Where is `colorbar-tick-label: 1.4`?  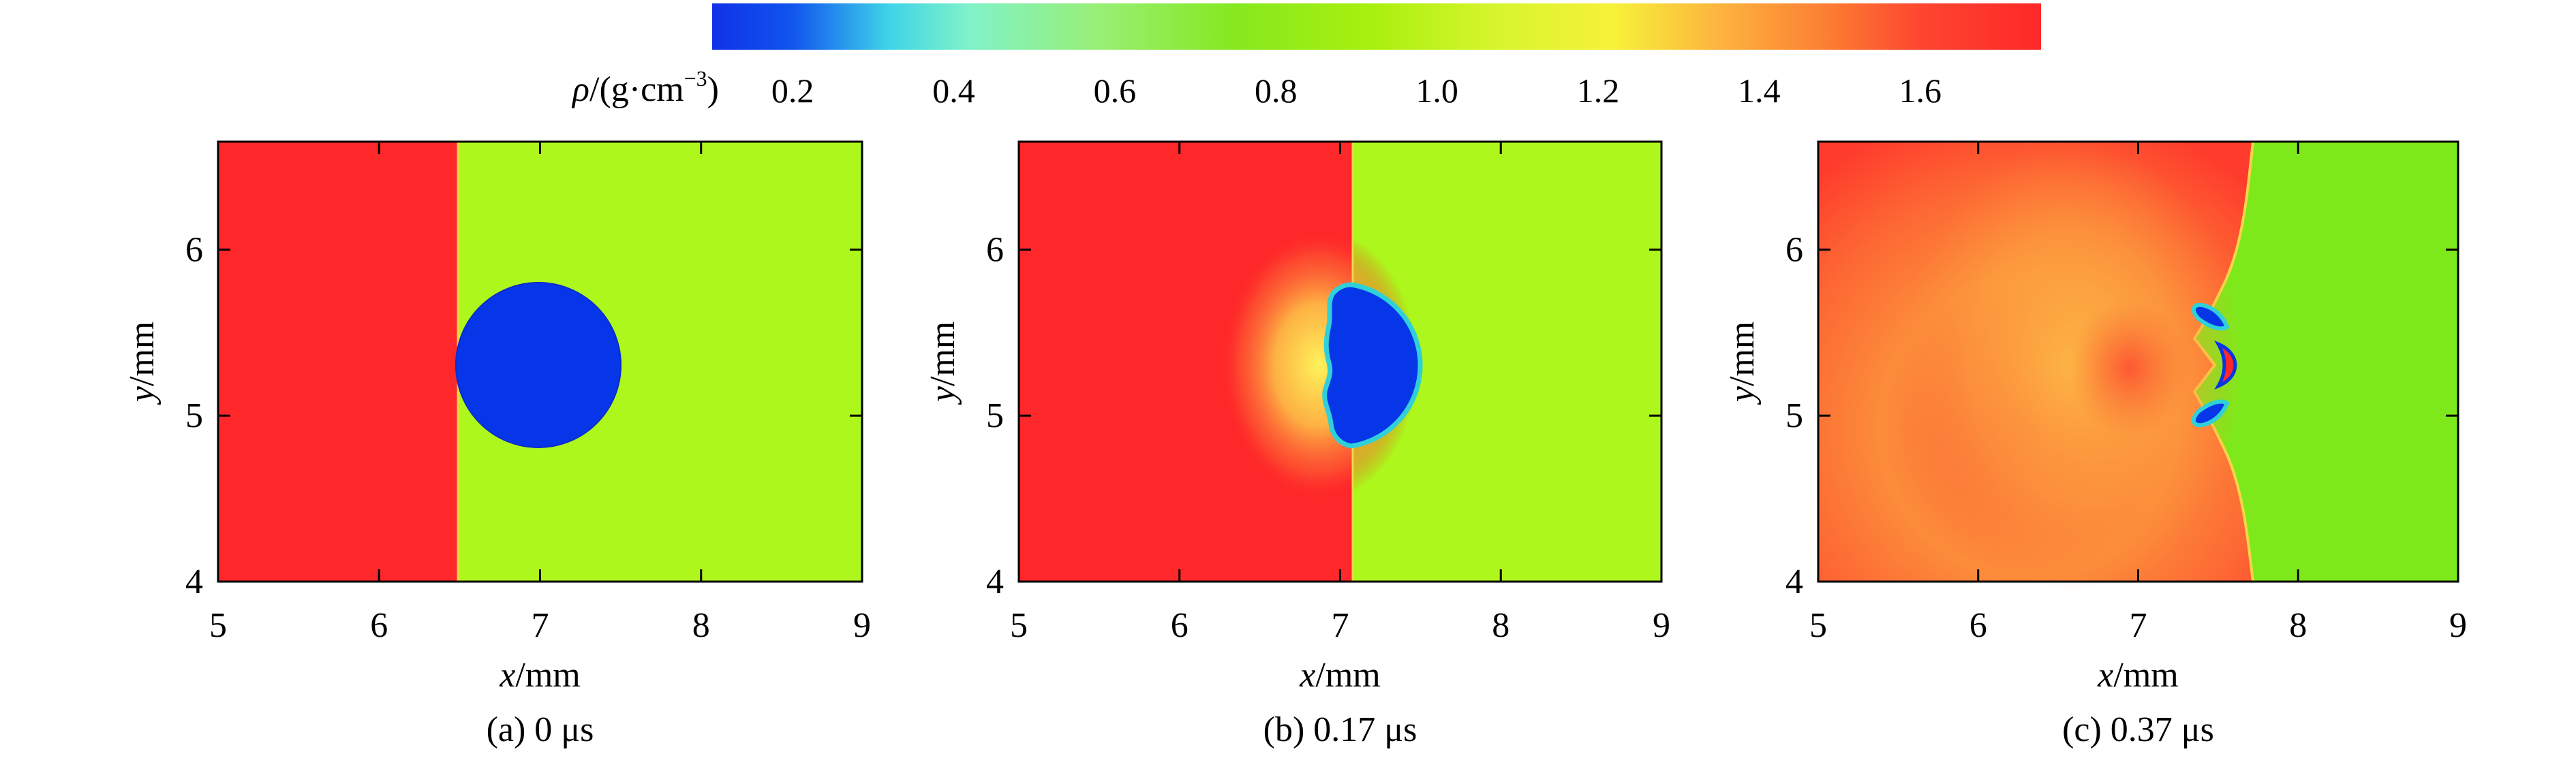 colorbar-tick-label: 1.4 is located at coordinates (1759, 91).